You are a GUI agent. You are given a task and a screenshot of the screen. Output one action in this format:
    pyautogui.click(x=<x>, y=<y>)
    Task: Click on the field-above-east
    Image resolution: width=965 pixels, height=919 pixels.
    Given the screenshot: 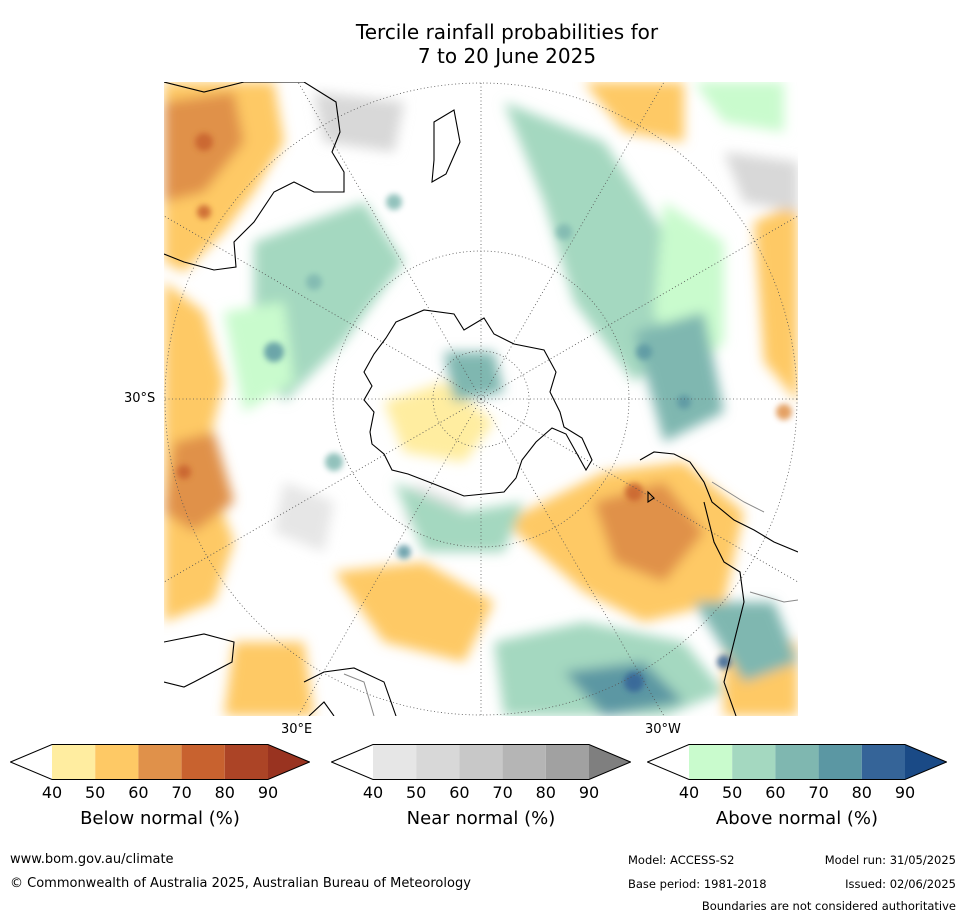 What is the action you would take?
    pyautogui.click(x=679, y=377)
    